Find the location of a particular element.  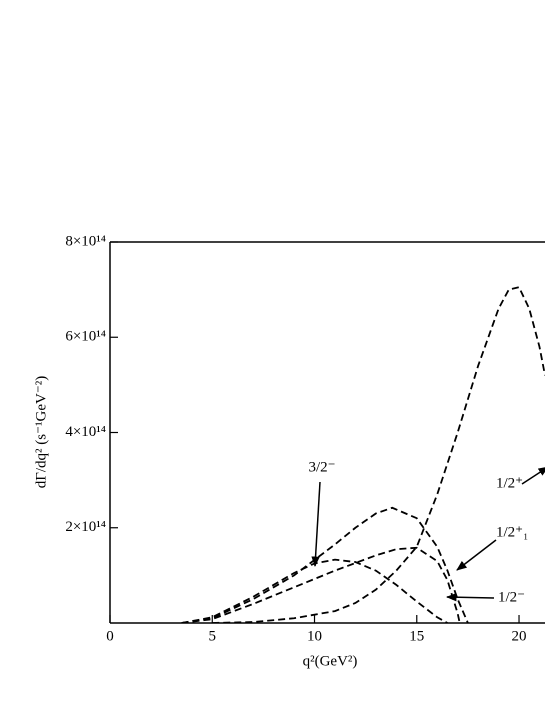

y-tick-label: 2×10¹⁴ is located at coordinates (85, 527).